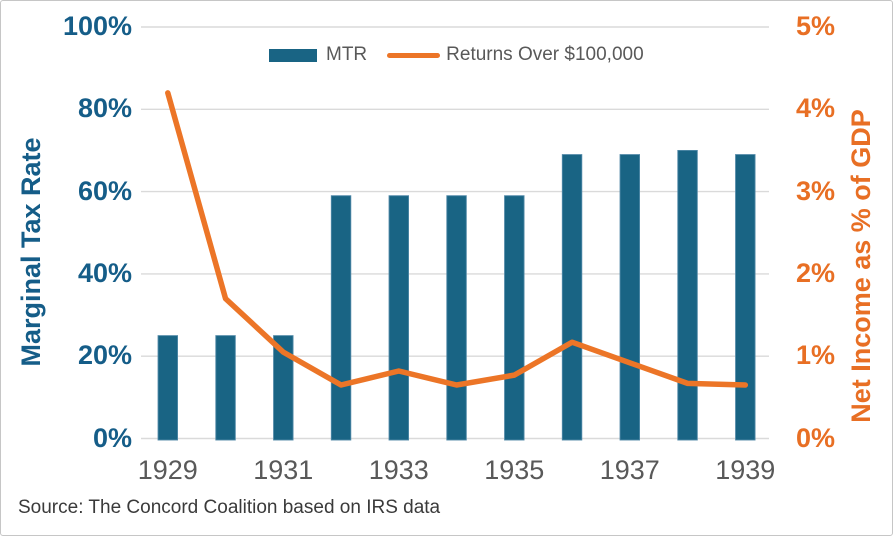  Describe the element at coordinates (816, 355) in the screenshot. I see `right-axis-tick-label: 1%` at that location.